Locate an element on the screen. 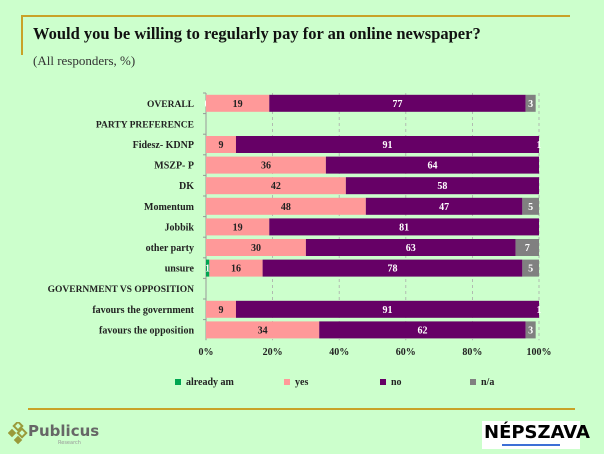 This screenshot has height=454, width=604. data-label: 30 is located at coordinates (256, 248).